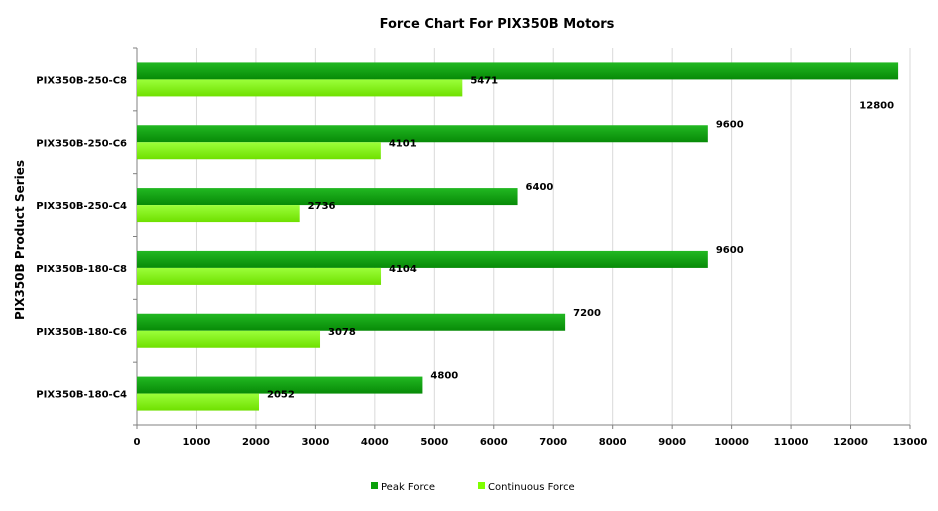 Image resolution: width=938 pixels, height=511 pixels. Describe the element at coordinates (281, 395) in the screenshot. I see `continuous-value-label-5: 2052` at that location.